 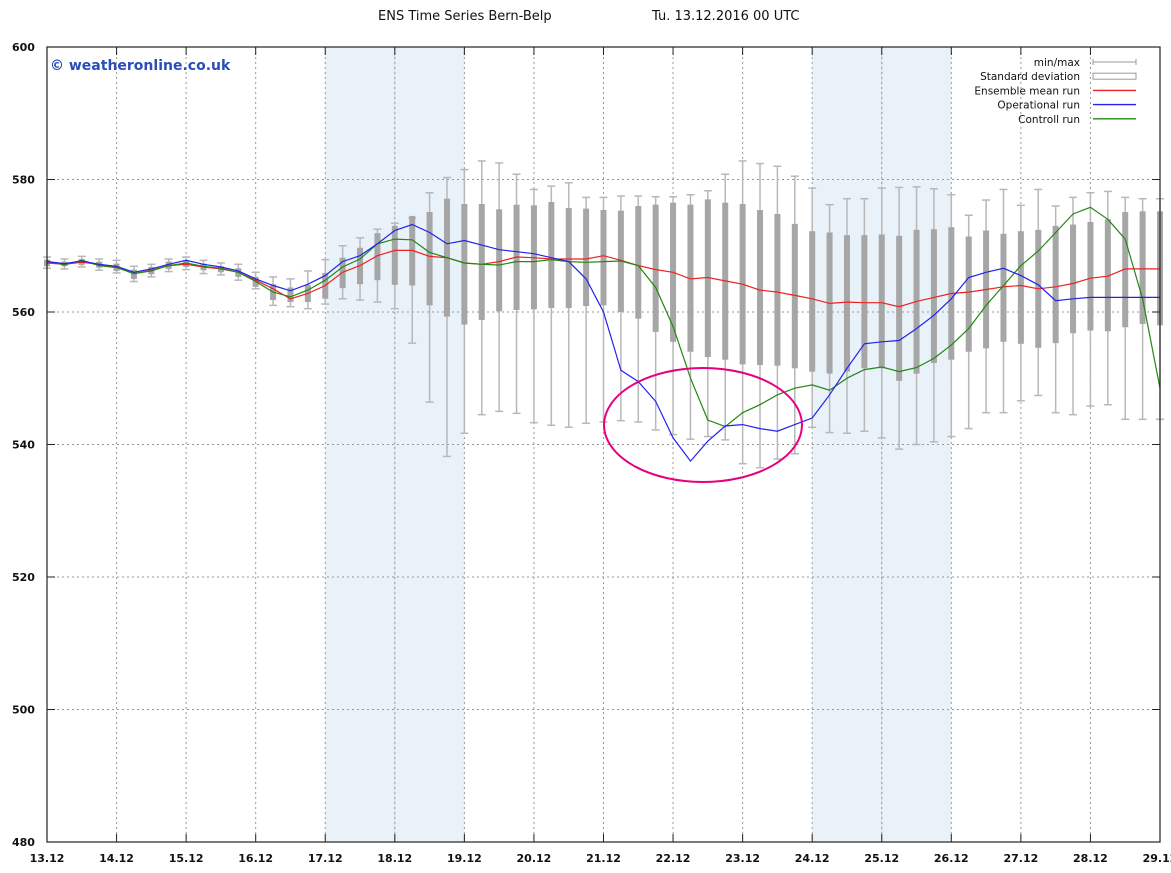 I want to click on legend-label: Operational run, so click(x=1038, y=106).